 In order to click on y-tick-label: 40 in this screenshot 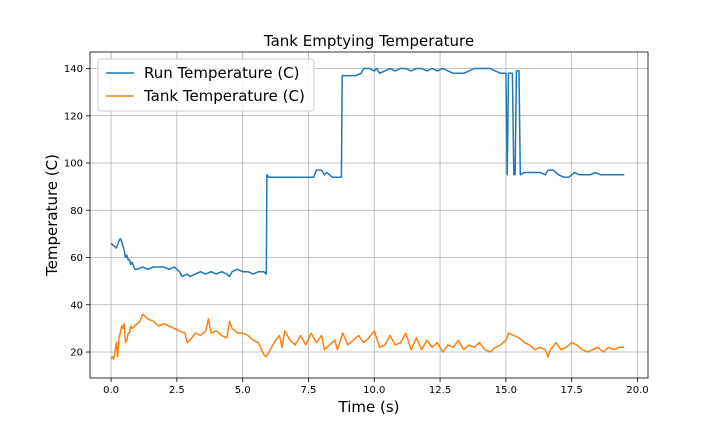, I will do `click(76, 305)`.